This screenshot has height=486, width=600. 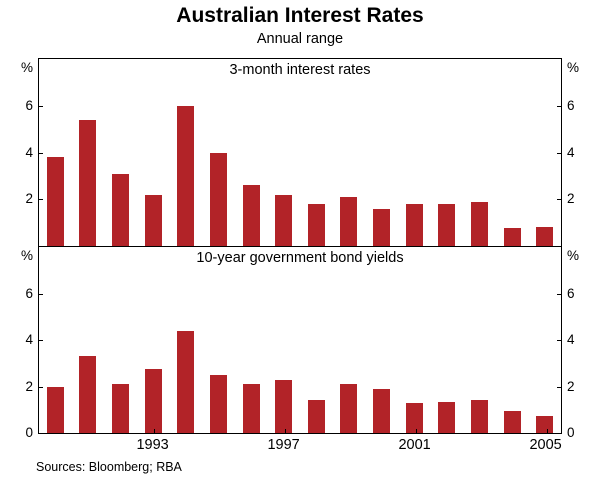 I want to click on xtick-mark-2001, so click(x=416, y=431).